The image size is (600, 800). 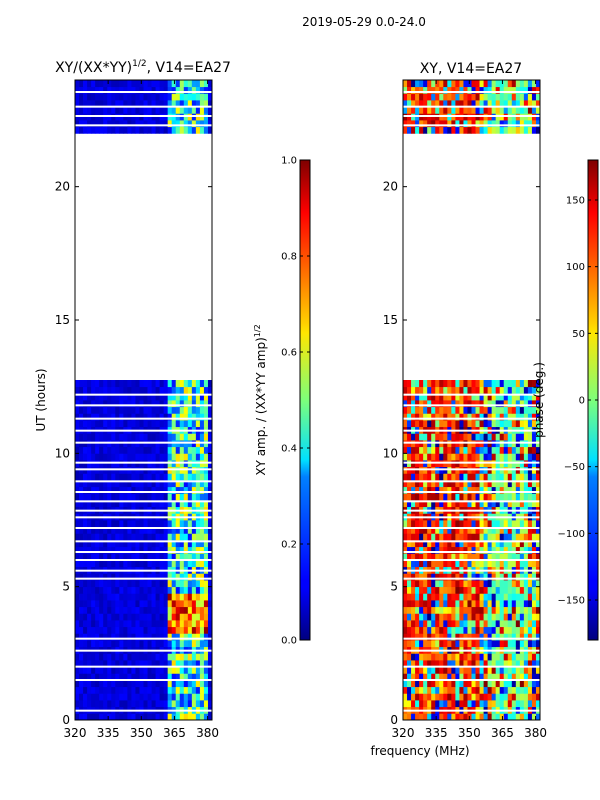 What do you see at coordinates (436, 733) in the screenshot?
I see `x-tick-label: 335` at bounding box center [436, 733].